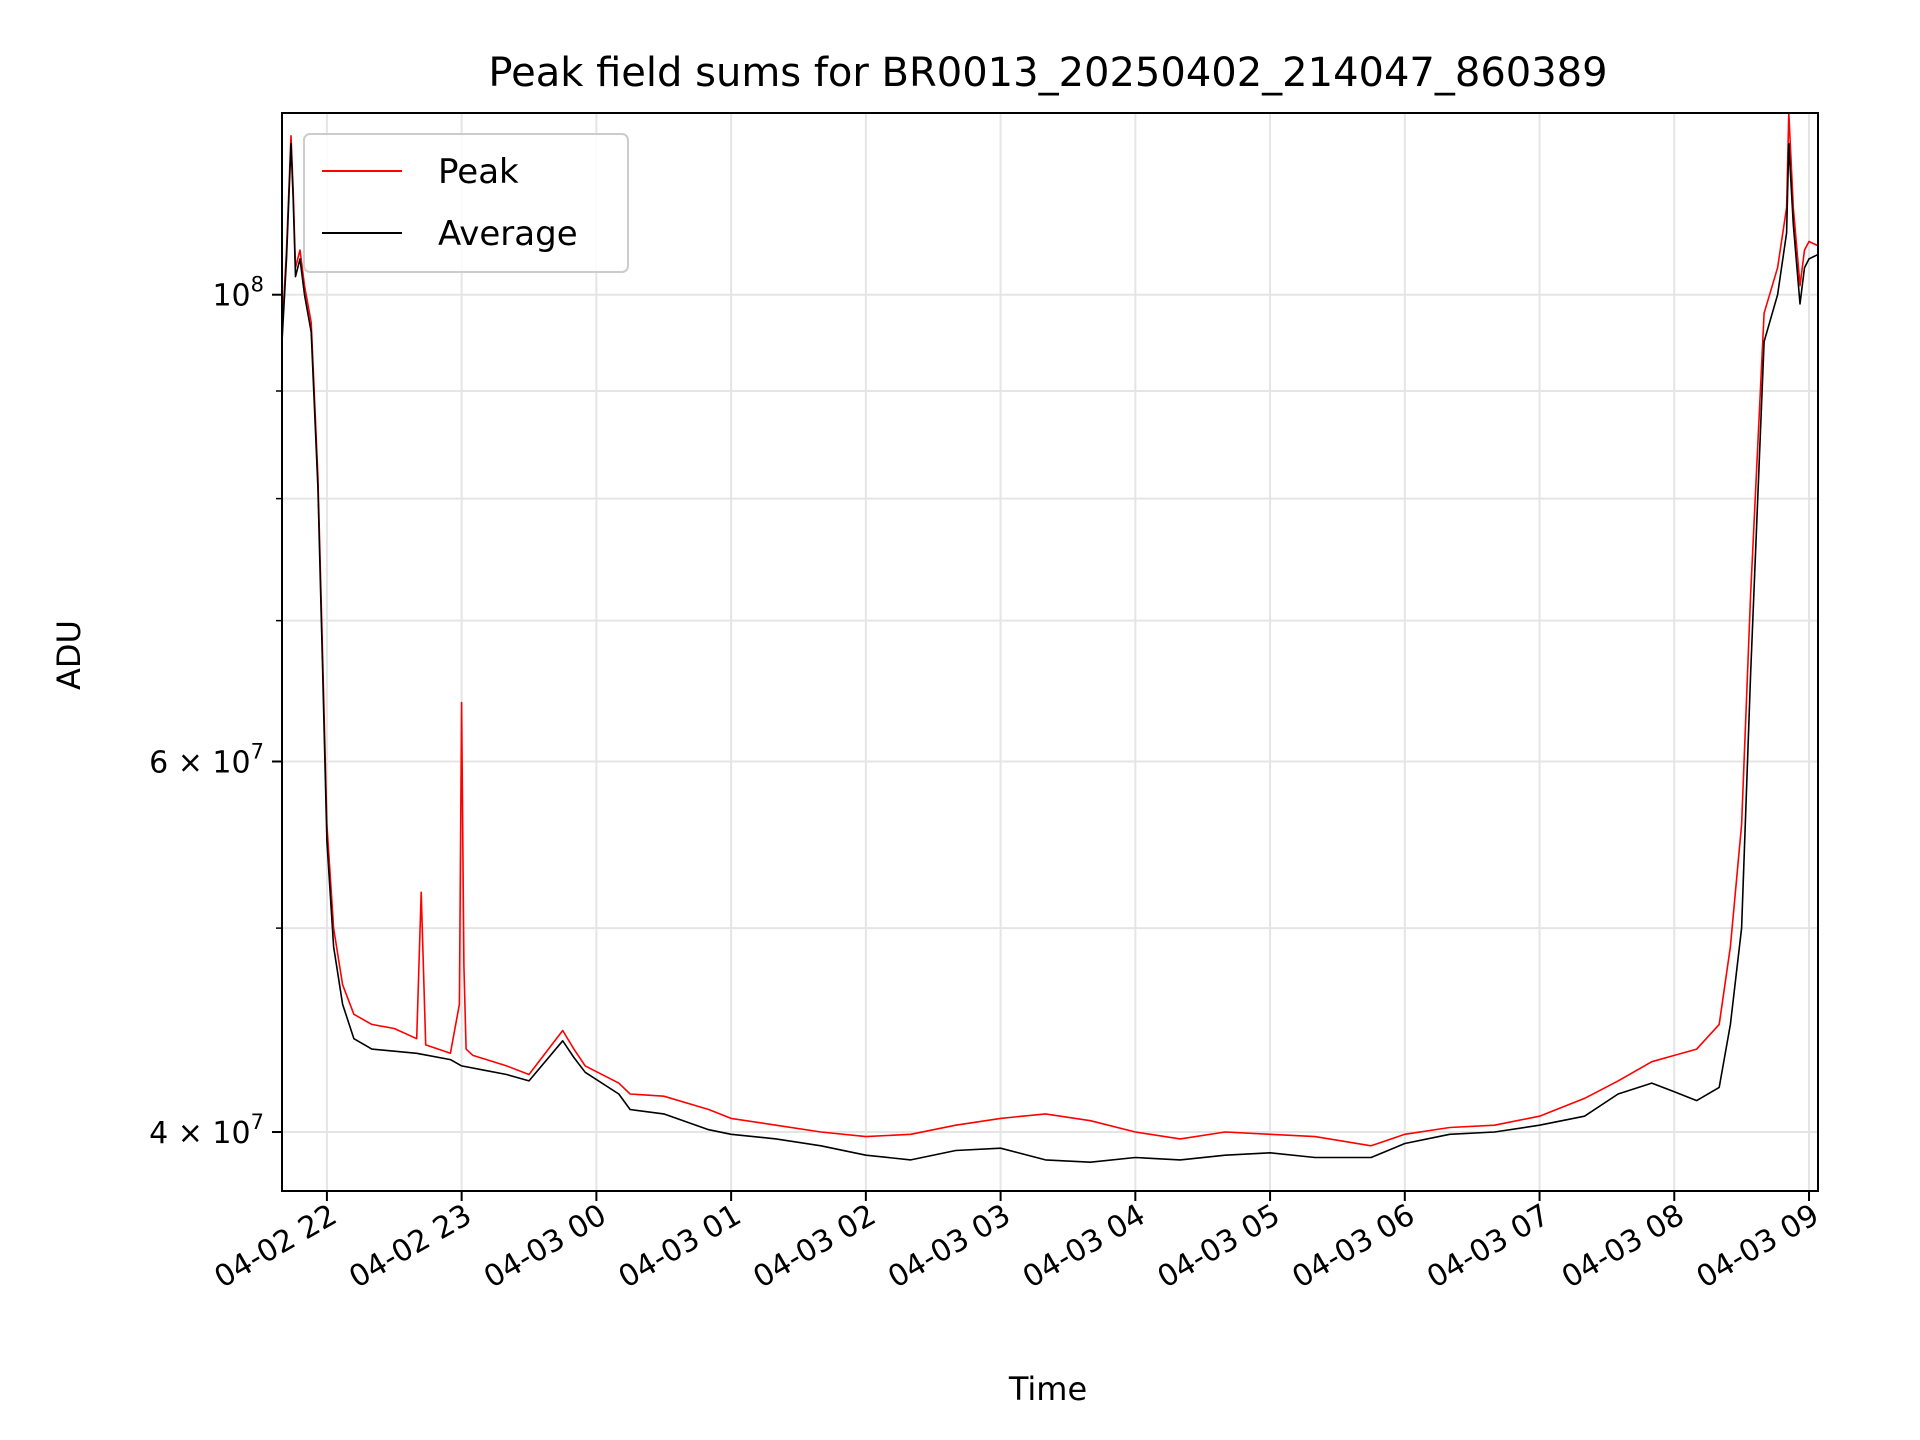 Image resolution: width=1920 pixels, height=1440 pixels. I want to click on legend-label-peak: Peak, so click(478, 172).